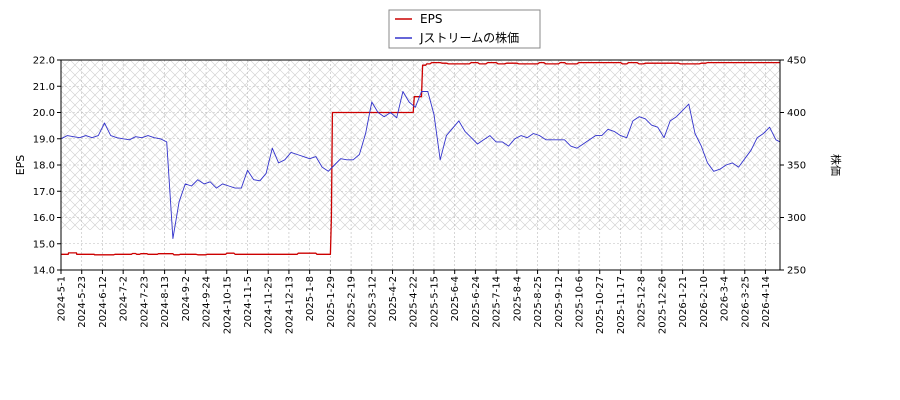  Describe the element at coordinates (44, 192) in the screenshot. I see `left-tick-label: 17.0` at that location.